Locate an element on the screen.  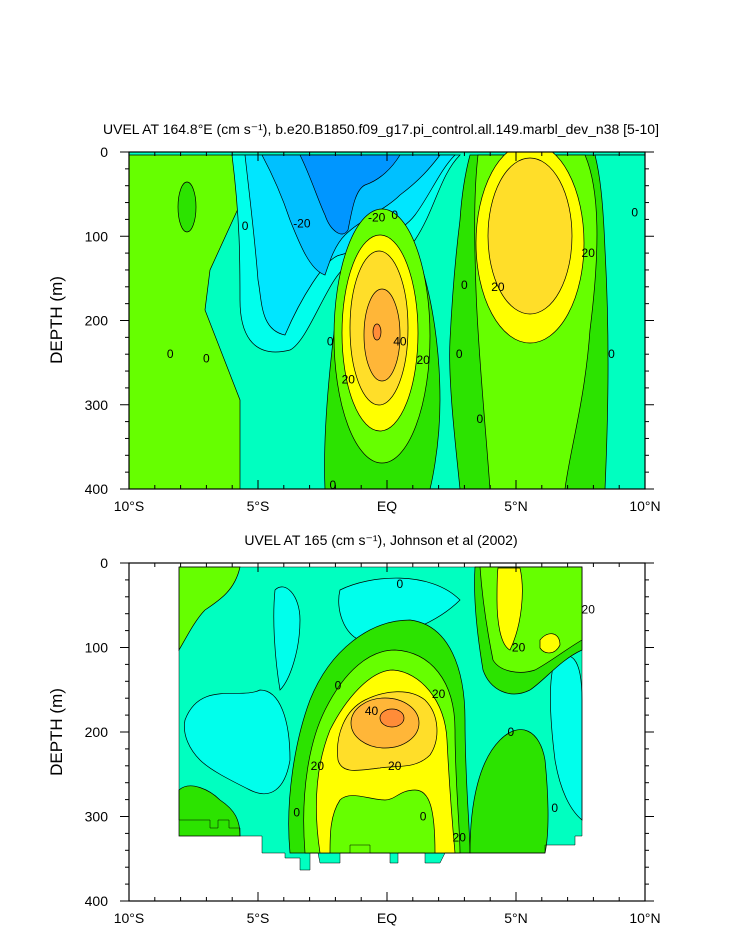
contour-fill-east-neg is located at coordinates (566, 738).